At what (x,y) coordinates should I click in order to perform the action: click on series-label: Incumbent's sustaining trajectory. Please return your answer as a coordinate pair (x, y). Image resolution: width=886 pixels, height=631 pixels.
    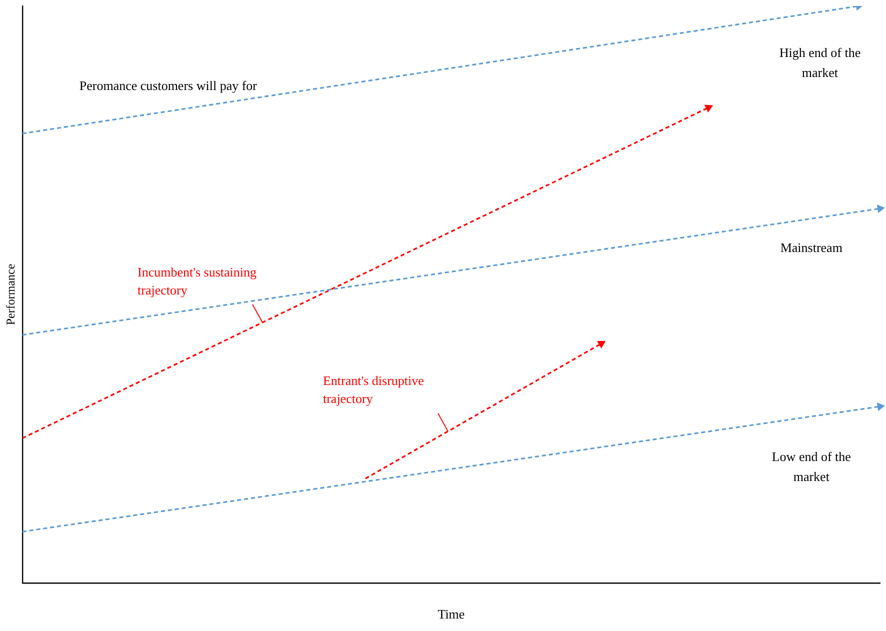
    Looking at the image, I should click on (197, 281).